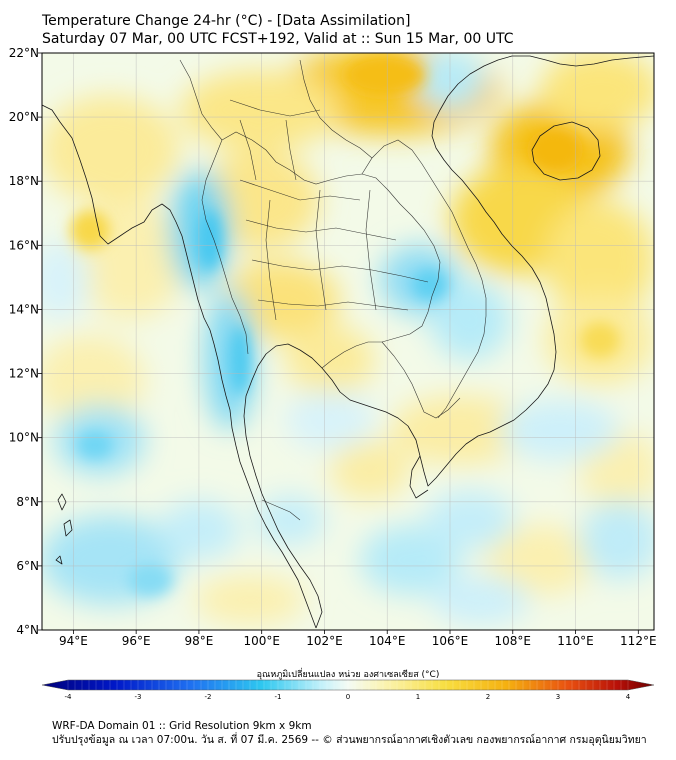 The height and width of the screenshot is (760, 676). Describe the element at coordinates (348, 690) in the screenshot. I see `colorbar-ticks: -4 -3 -2 -1 0 1 2 3 4` at that location.